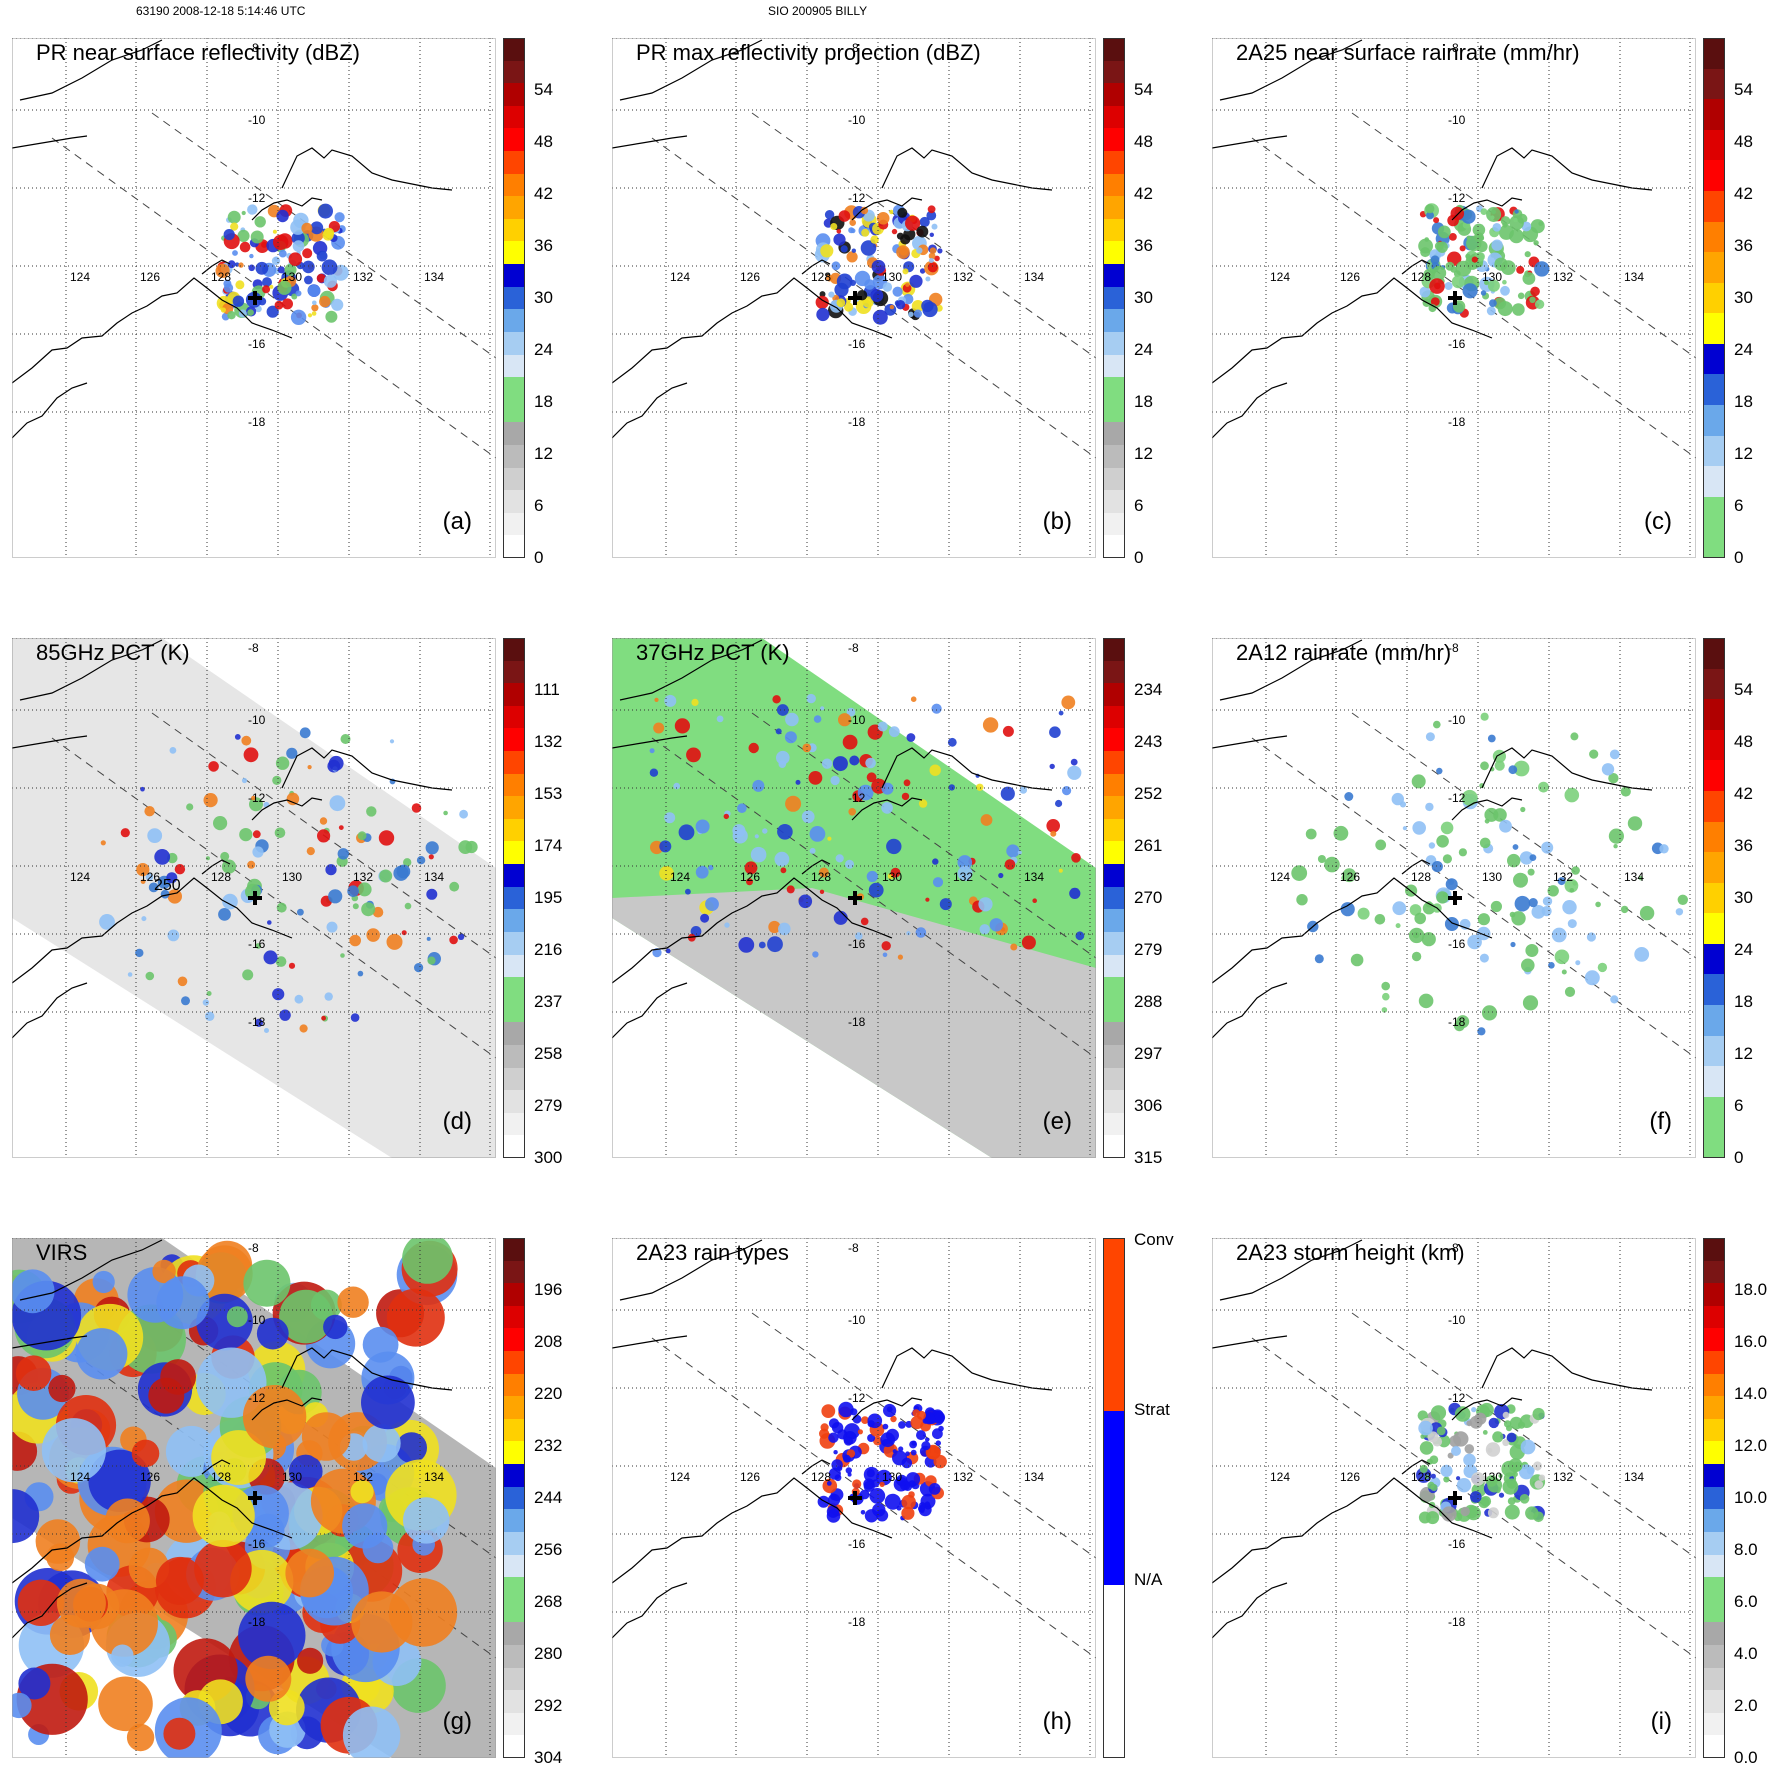 This screenshot has height=1771, width=1771. Describe the element at coordinates (808, 52) in the screenshot. I see `panel-title: PR max reflectivity projection (dBZ)` at that location.